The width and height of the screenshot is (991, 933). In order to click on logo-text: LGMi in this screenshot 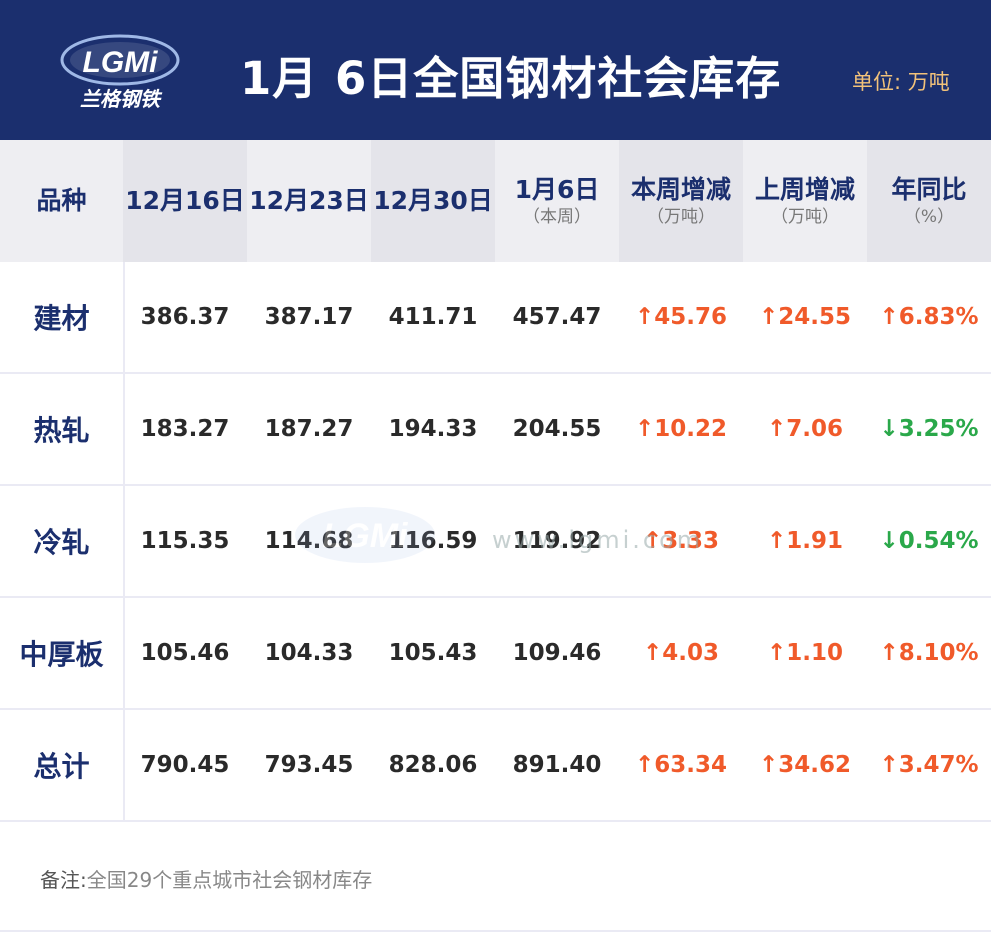, I will do `click(121, 62)`.